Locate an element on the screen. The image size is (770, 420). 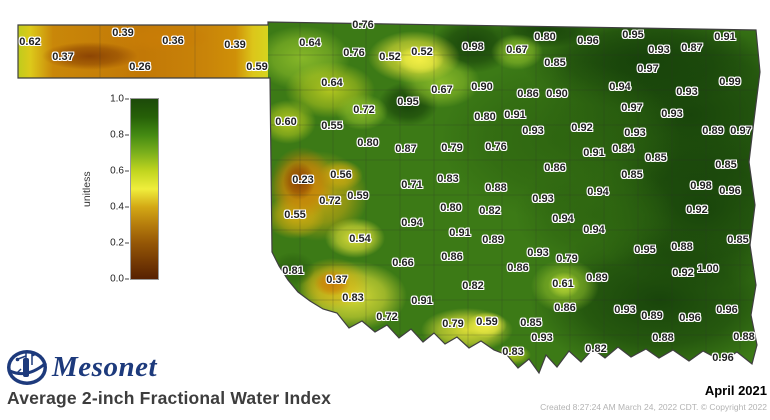
colorbar-tick: 0.0 is located at coordinates (119, 279).